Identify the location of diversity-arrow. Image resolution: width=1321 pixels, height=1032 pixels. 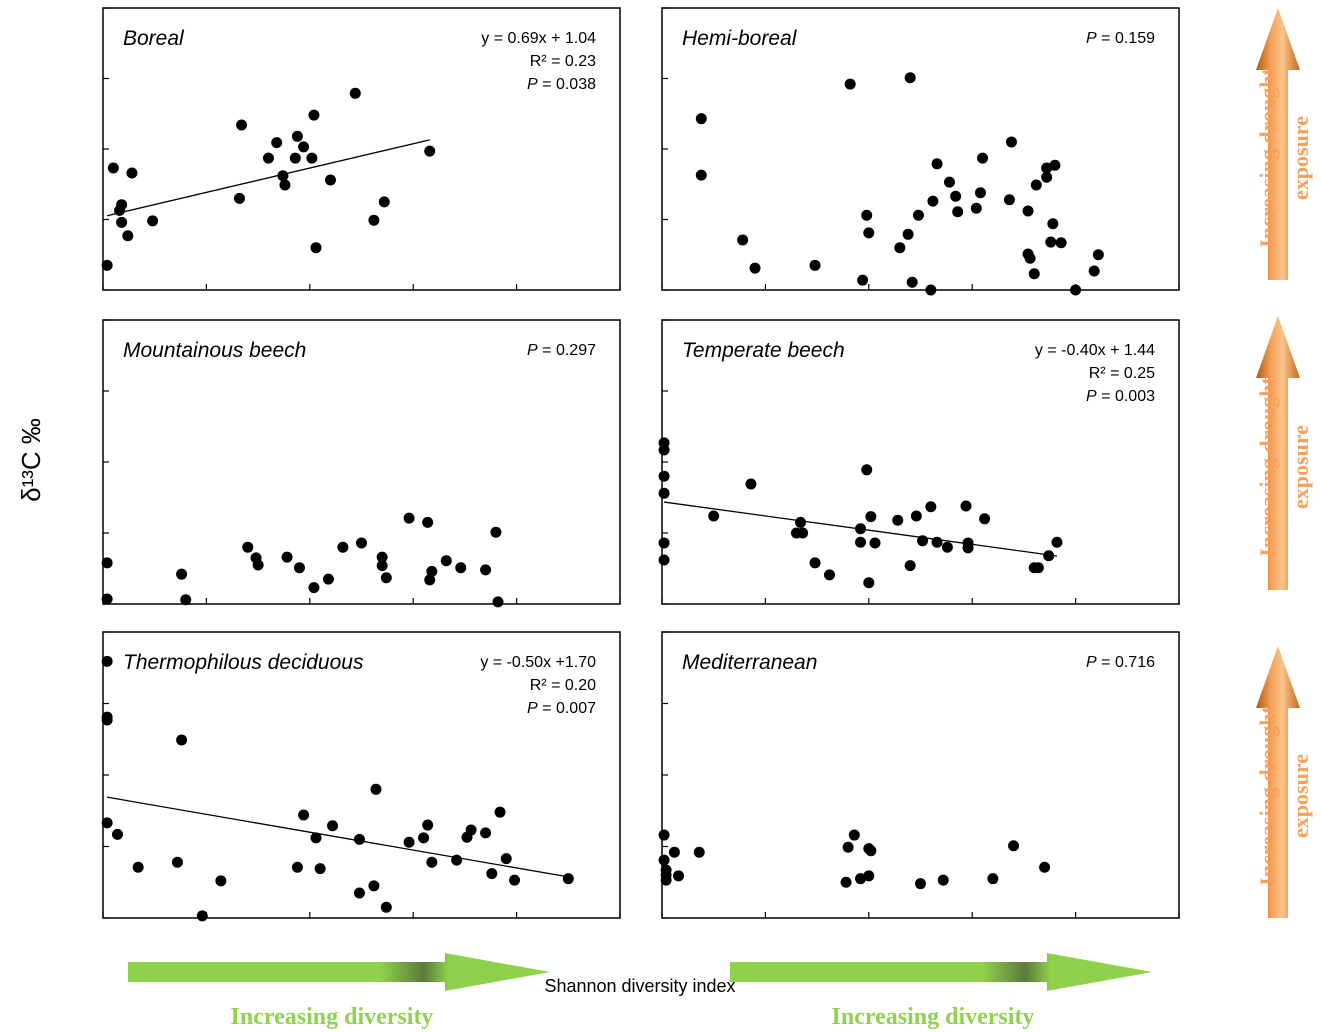
(339, 972).